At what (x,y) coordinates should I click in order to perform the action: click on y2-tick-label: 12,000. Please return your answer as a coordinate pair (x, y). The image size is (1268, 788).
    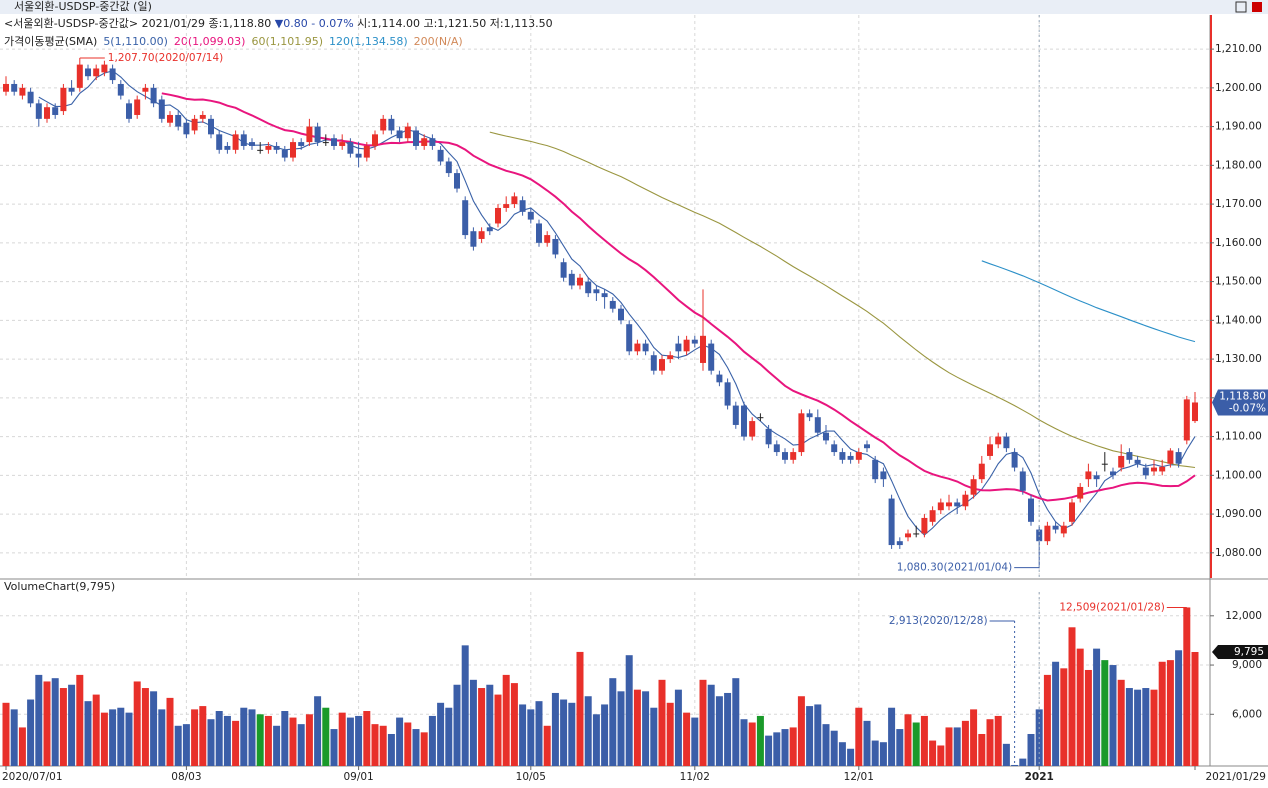
    Looking at the image, I should click on (1243, 616).